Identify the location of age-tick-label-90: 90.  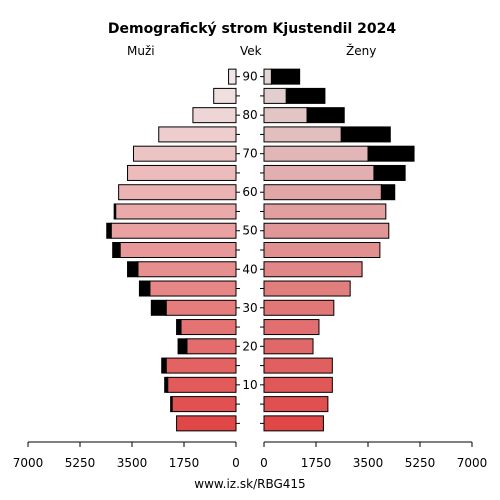
(249, 77).